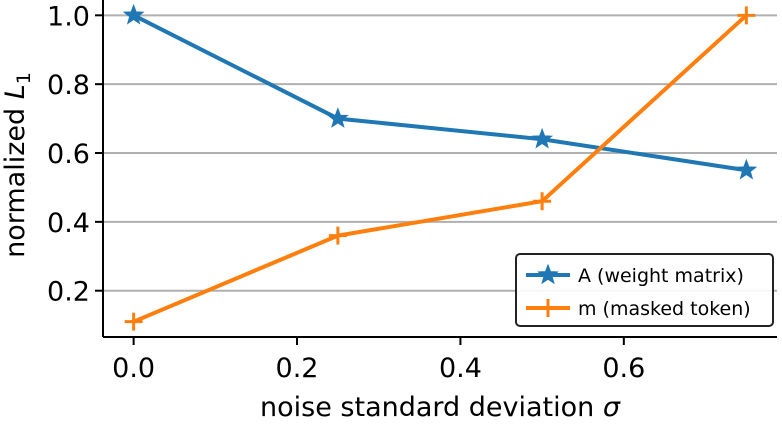 The image size is (782, 426). What do you see at coordinates (297, 368) in the screenshot?
I see `x-tick-label: 0.2` at bounding box center [297, 368].